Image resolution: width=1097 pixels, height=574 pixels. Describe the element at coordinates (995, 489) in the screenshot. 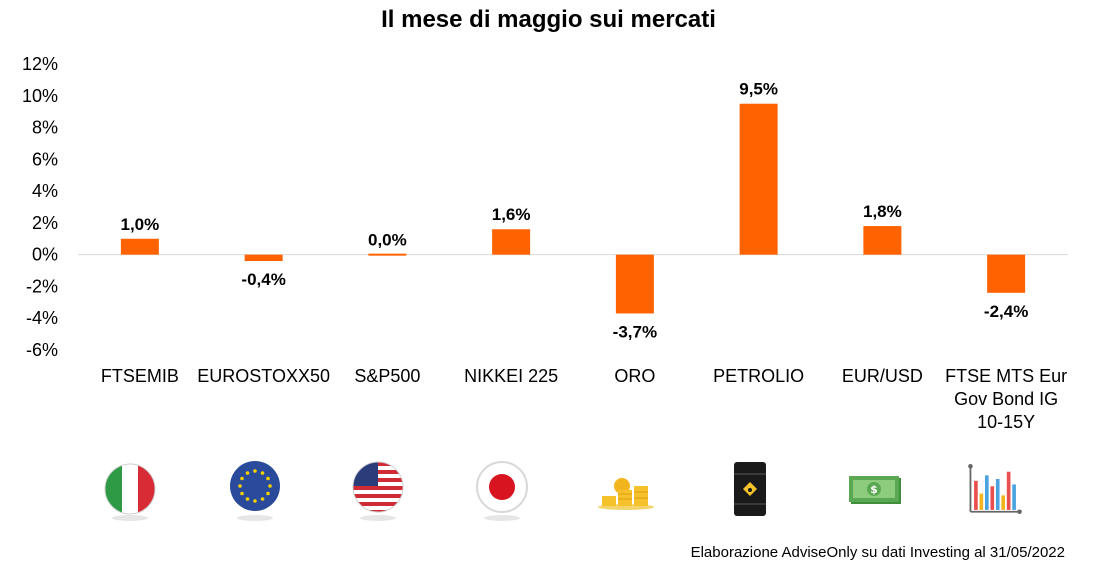

I see `bar-chart-icon` at that location.